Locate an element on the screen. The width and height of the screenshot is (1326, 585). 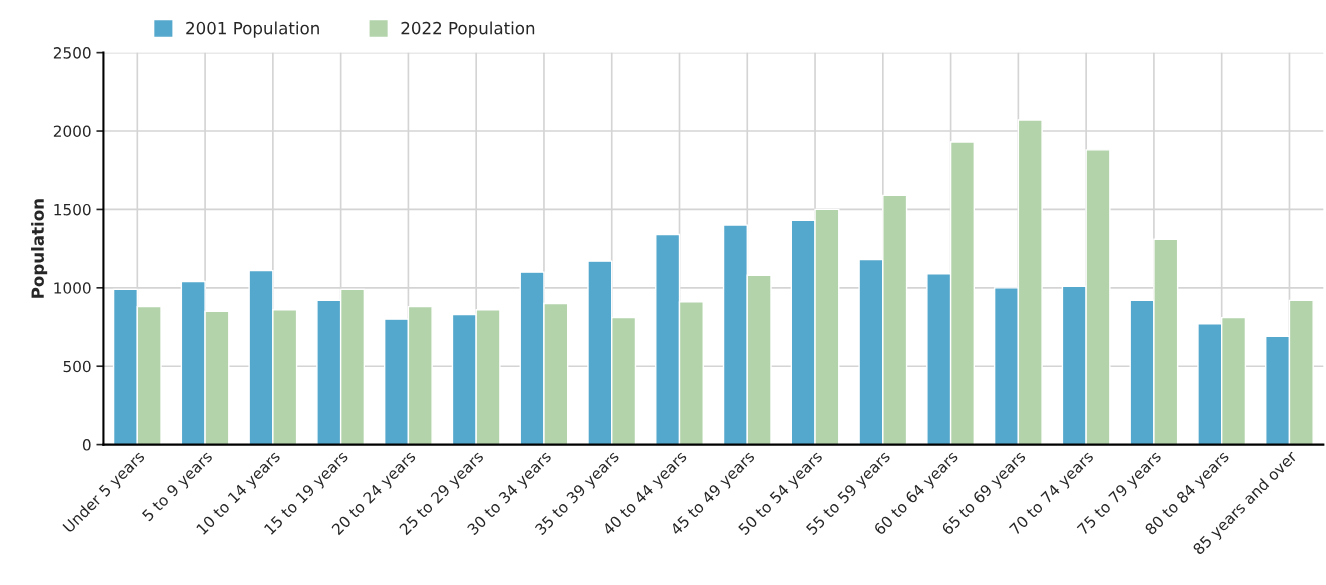
legend-label: 2001 Population is located at coordinates (252, 29).